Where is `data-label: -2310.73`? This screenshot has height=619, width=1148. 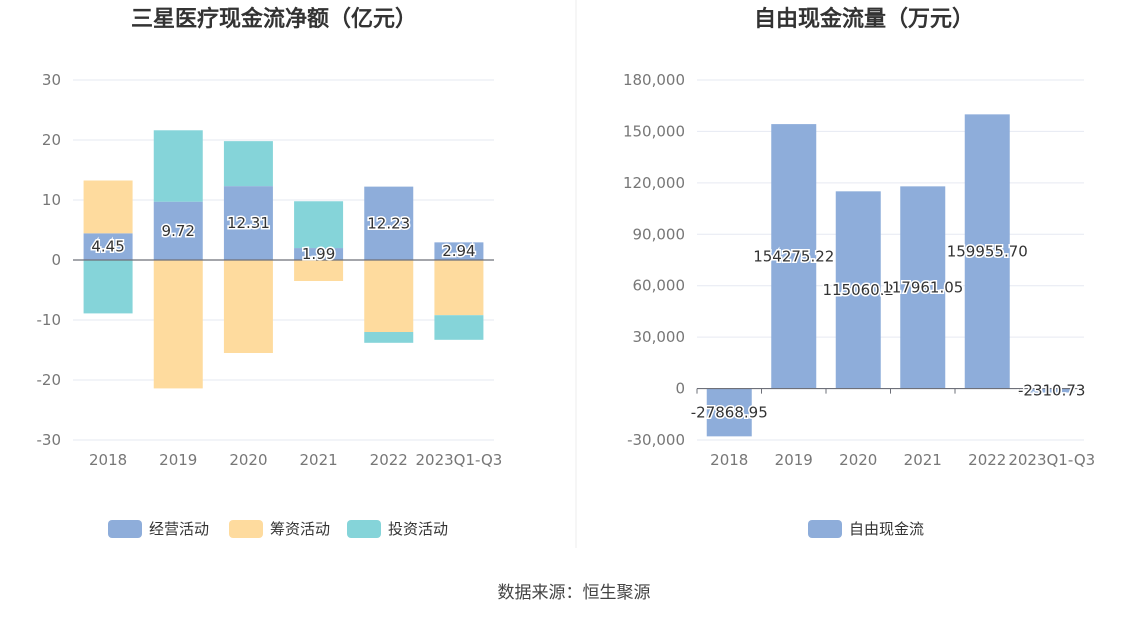 data-label: -2310.73 is located at coordinates (1051, 391).